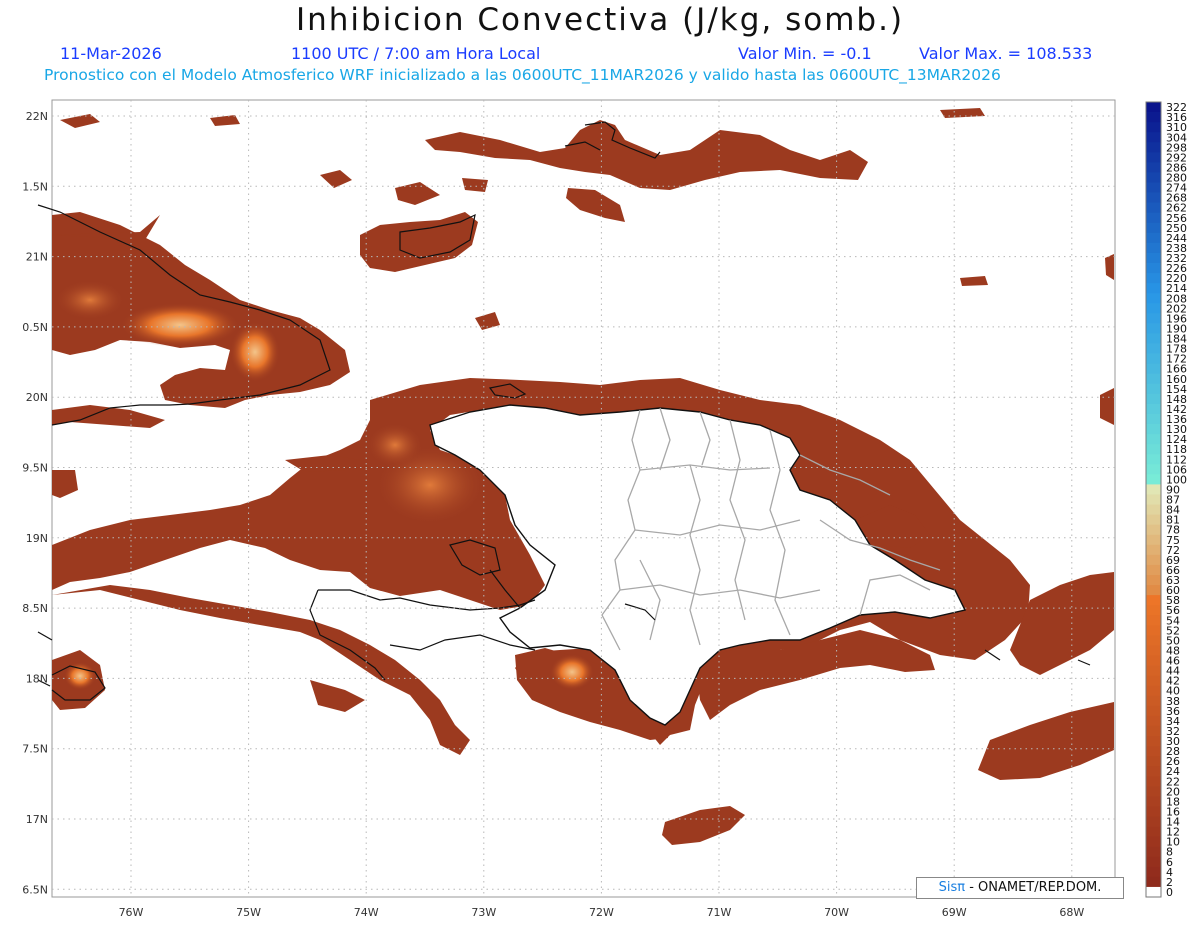 The image size is (1200, 931). What do you see at coordinates (1176, 449) in the screenshot?
I see `legend-label: 118` at bounding box center [1176, 449].